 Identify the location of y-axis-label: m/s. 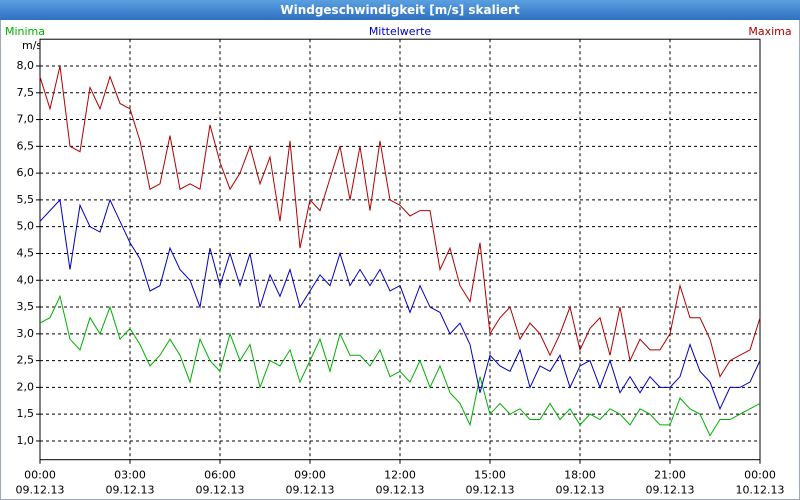
(32, 45).